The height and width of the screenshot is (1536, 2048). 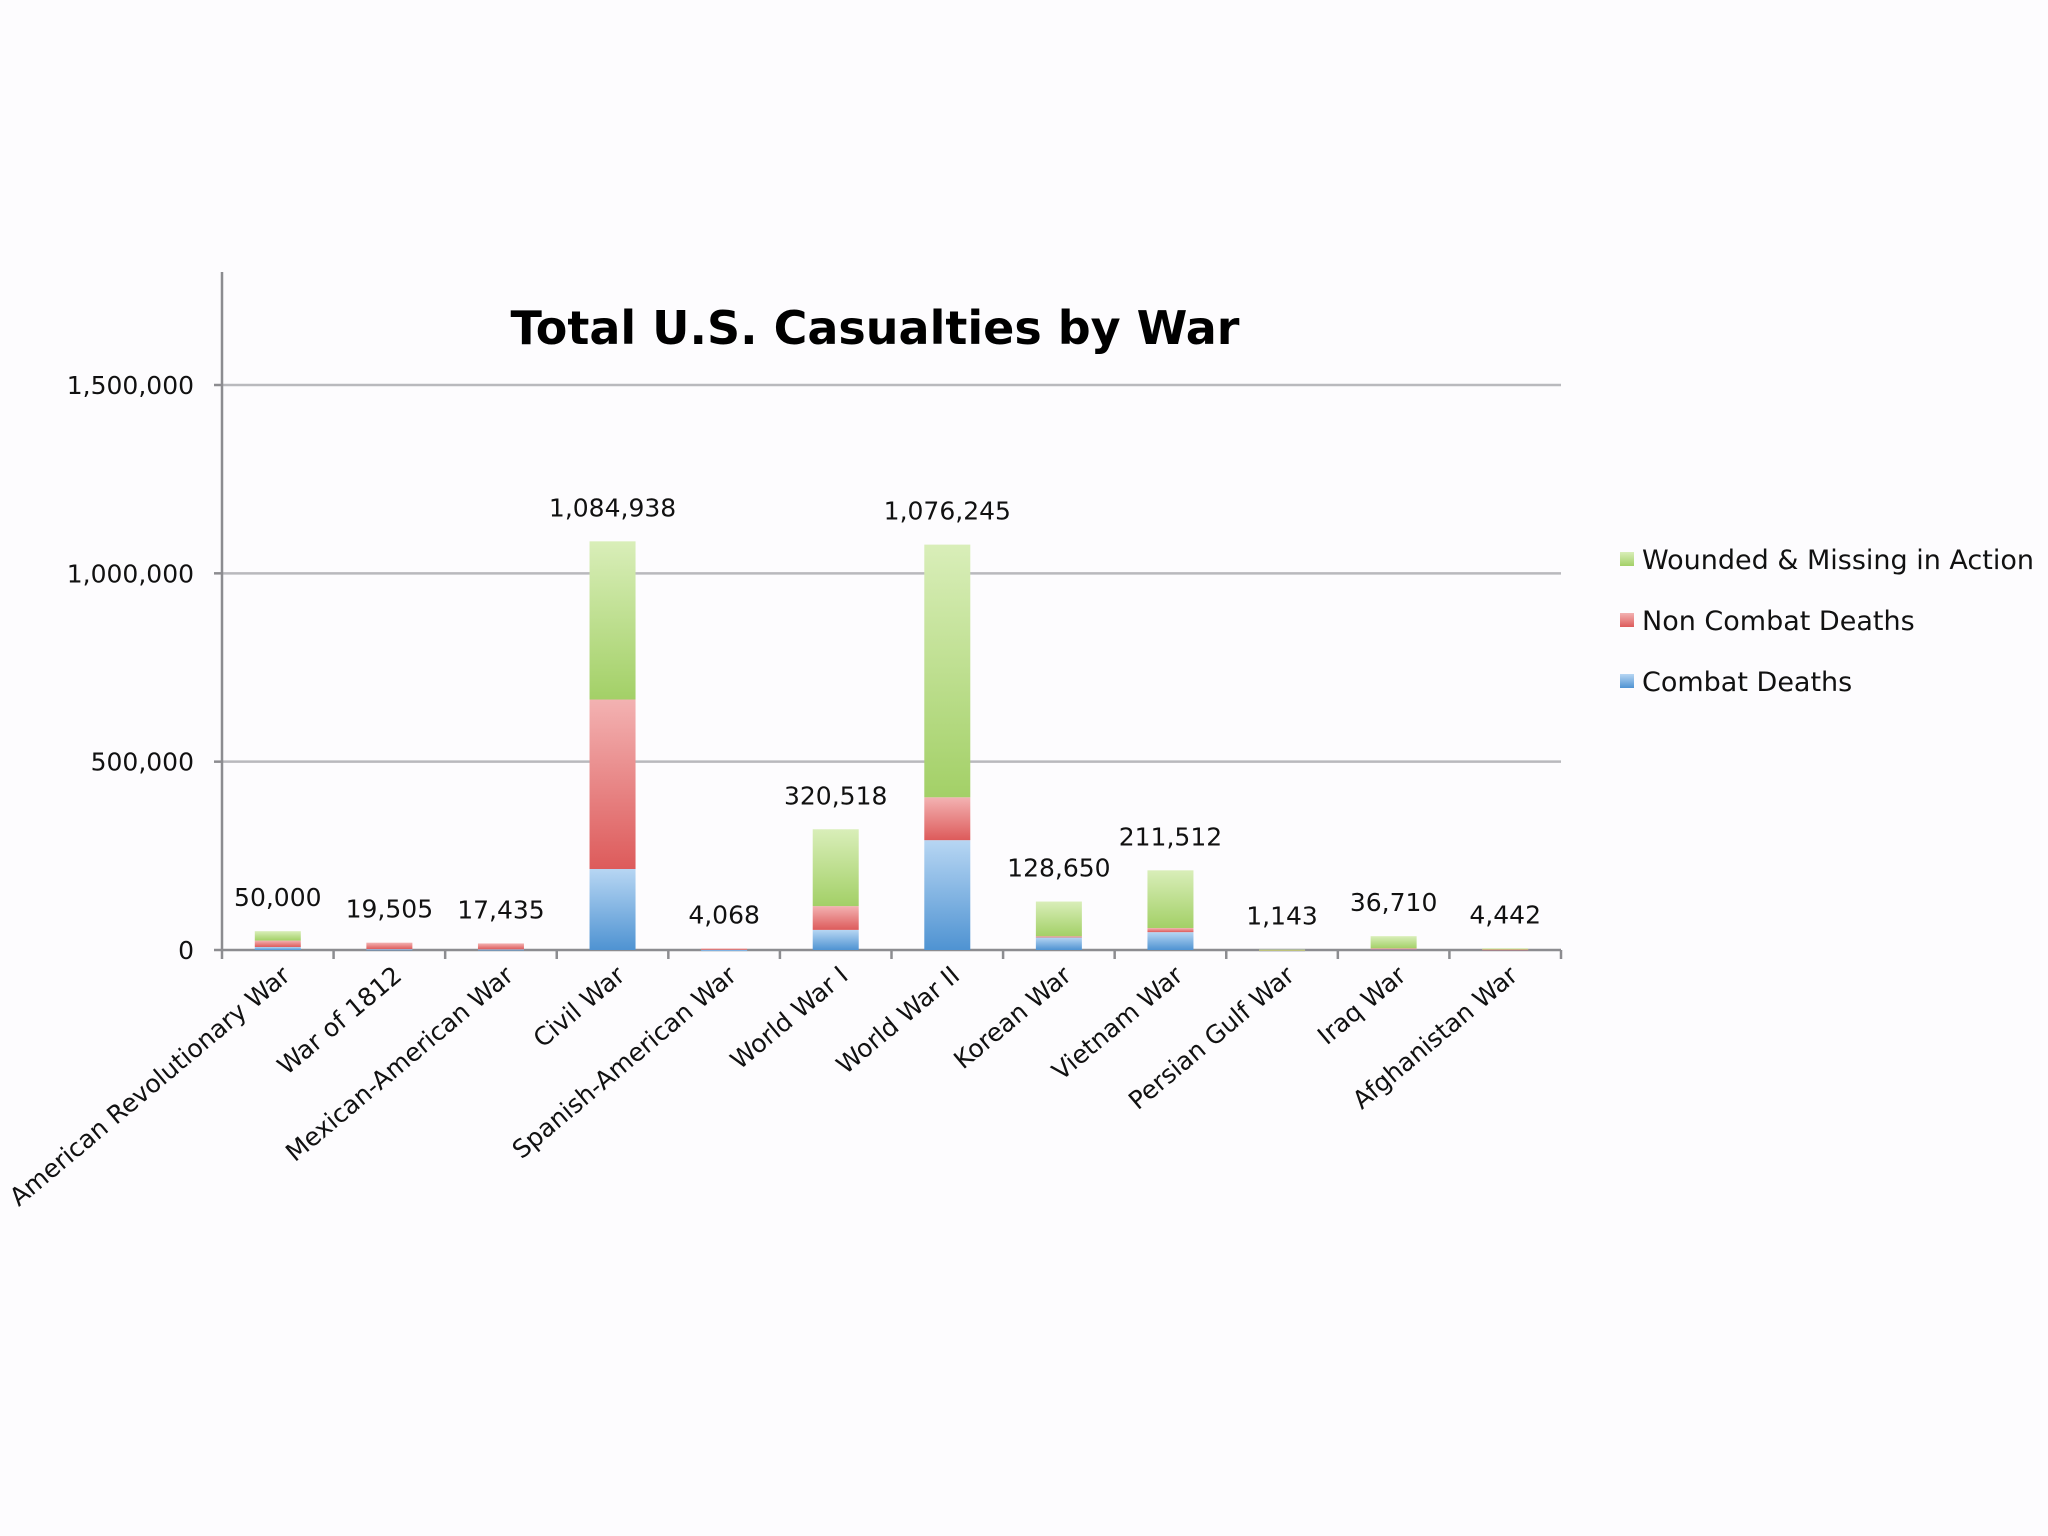 What do you see at coordinates (724, 914) in the screenshot?
I see `bar-total-label: 4,068` at bounding box center [724, 914].